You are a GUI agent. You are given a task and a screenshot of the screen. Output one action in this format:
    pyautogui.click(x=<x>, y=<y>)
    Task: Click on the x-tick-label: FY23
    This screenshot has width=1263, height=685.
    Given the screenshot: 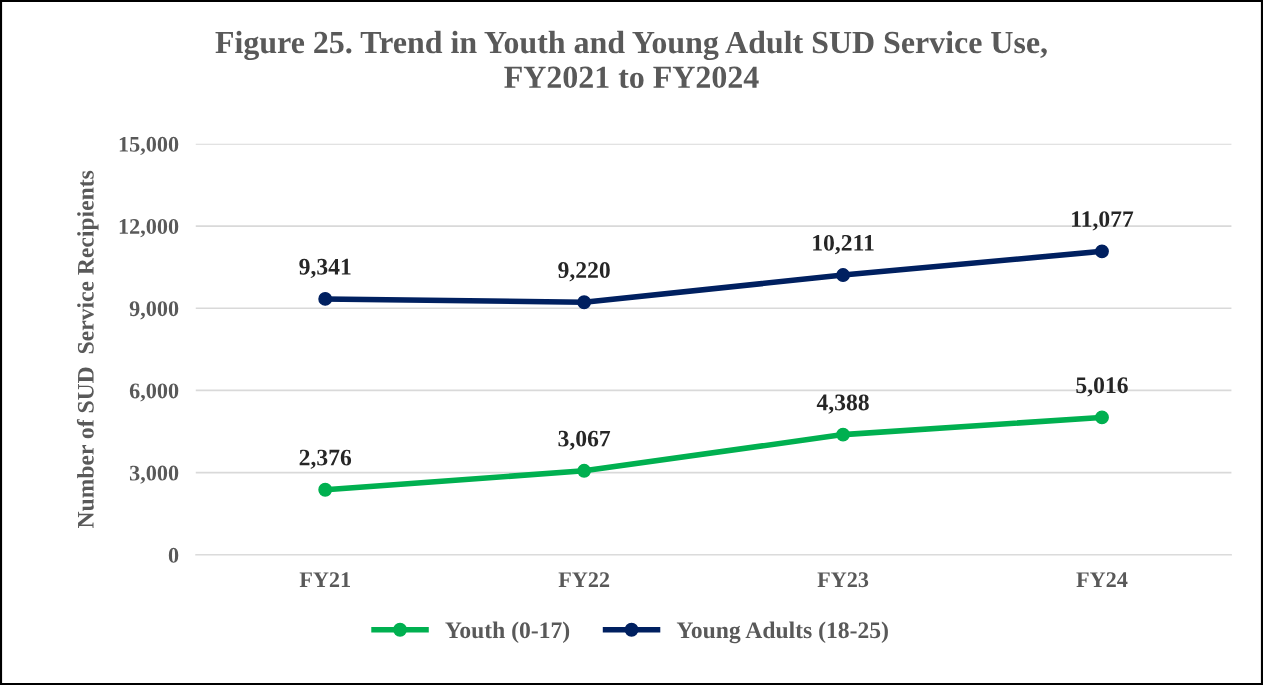 What is the action you would take?
    pyautogui.click(x=843, y=580)
    